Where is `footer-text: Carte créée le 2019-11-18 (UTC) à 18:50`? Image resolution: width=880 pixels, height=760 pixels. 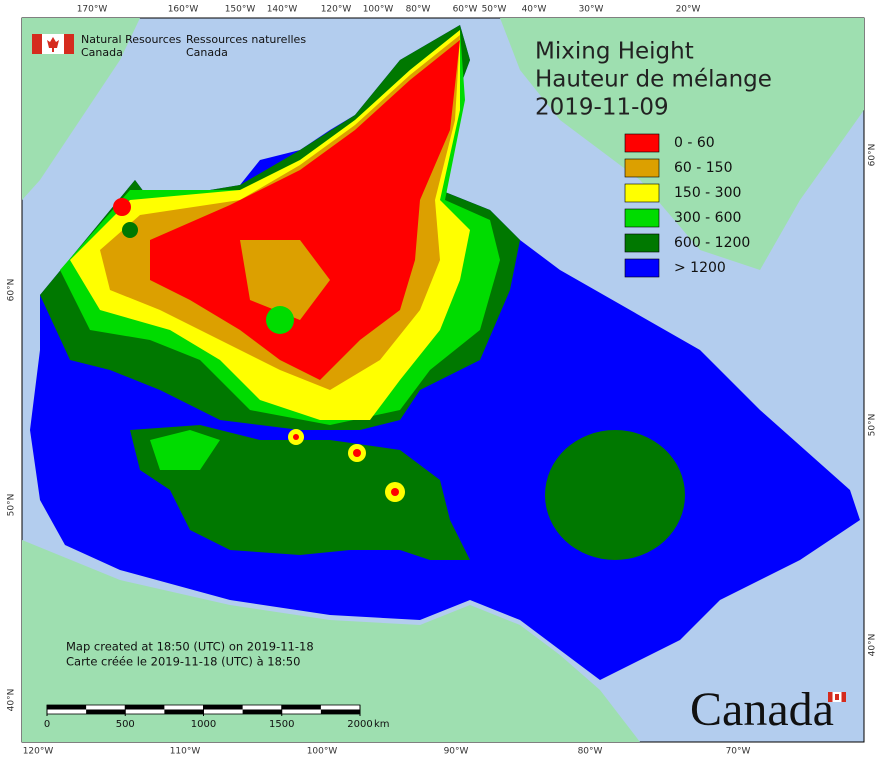
footer-text: Carte créée le 2019-11-18 (UTC) à 18:50 is located at coordinates (183, 662).